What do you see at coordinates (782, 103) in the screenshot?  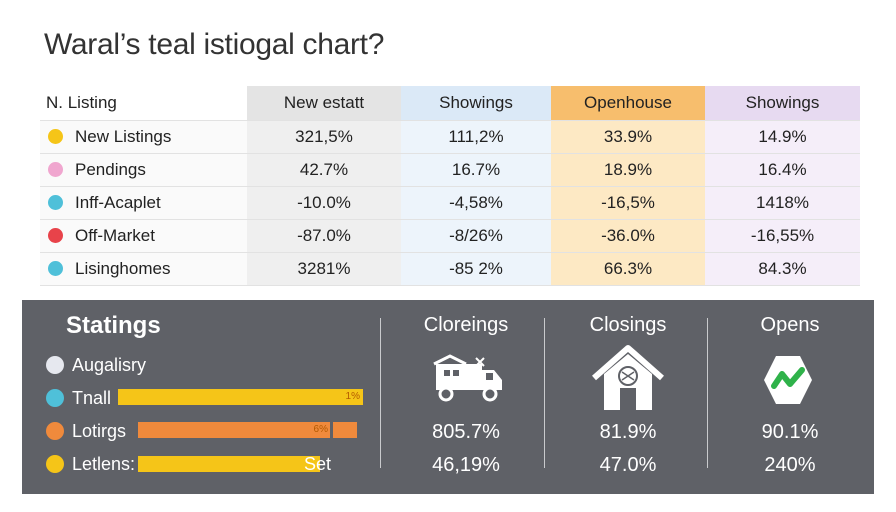 I see `column-header-showings-2: Showings` at bounding box center [782, 103].